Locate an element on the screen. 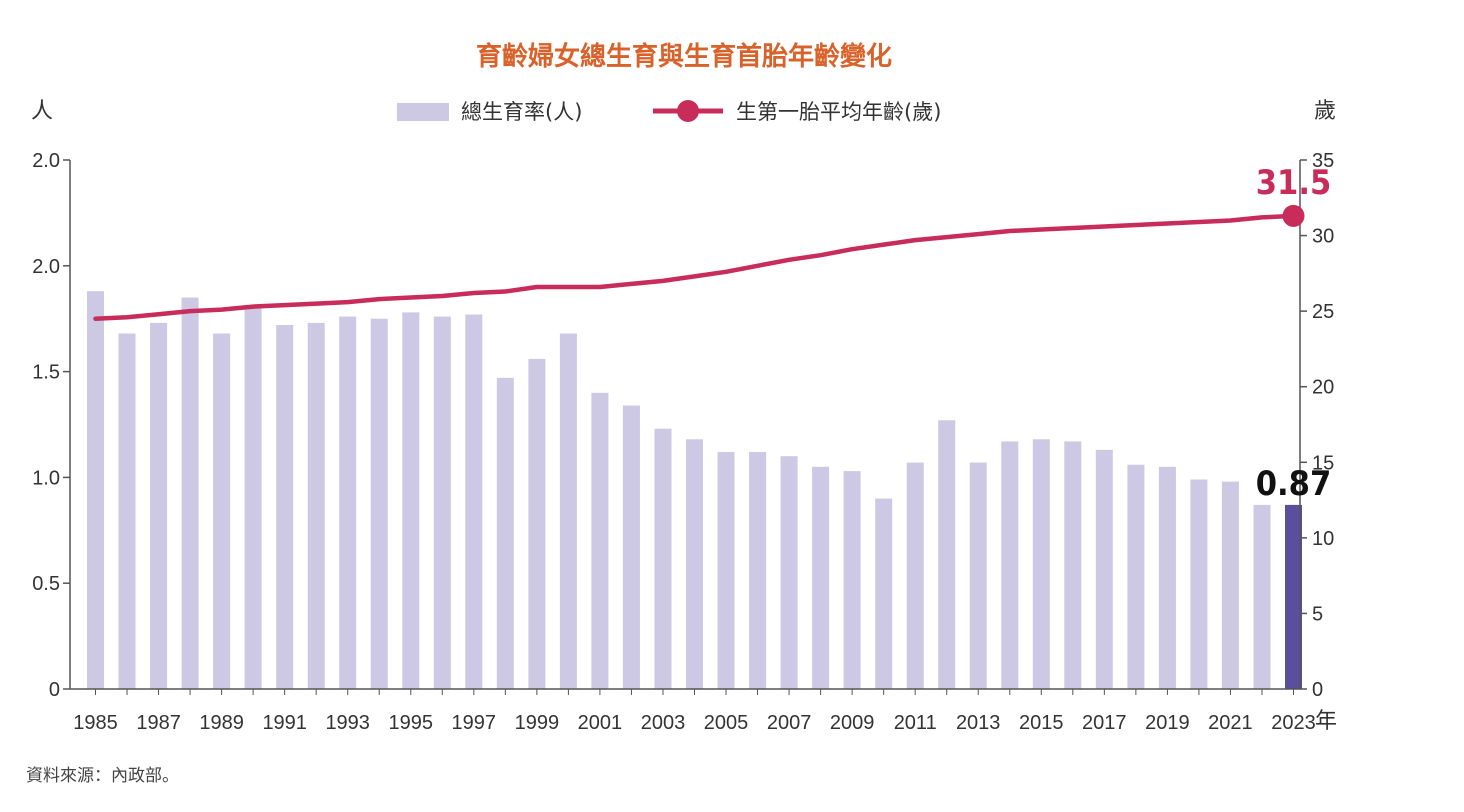  legend-bar-swatch is located at coordinates (423, 112).